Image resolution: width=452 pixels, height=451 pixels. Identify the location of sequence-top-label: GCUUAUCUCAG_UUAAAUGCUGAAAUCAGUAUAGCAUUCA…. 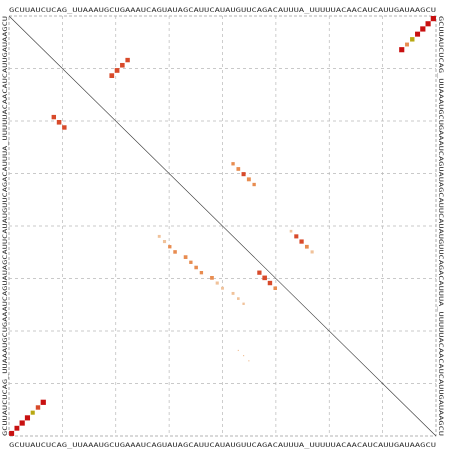
(222, 10).